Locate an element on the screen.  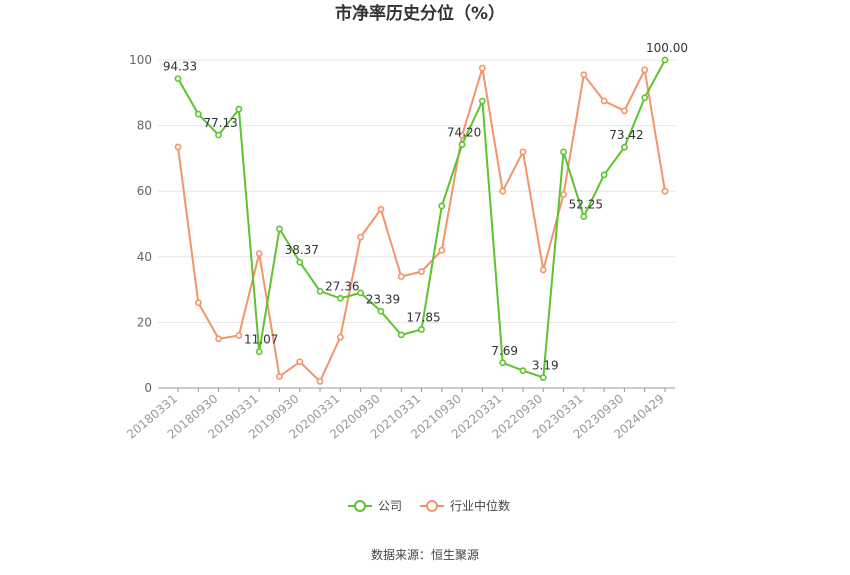
legend-item-1: 行业中位数 is located at coordinates (465, 505).